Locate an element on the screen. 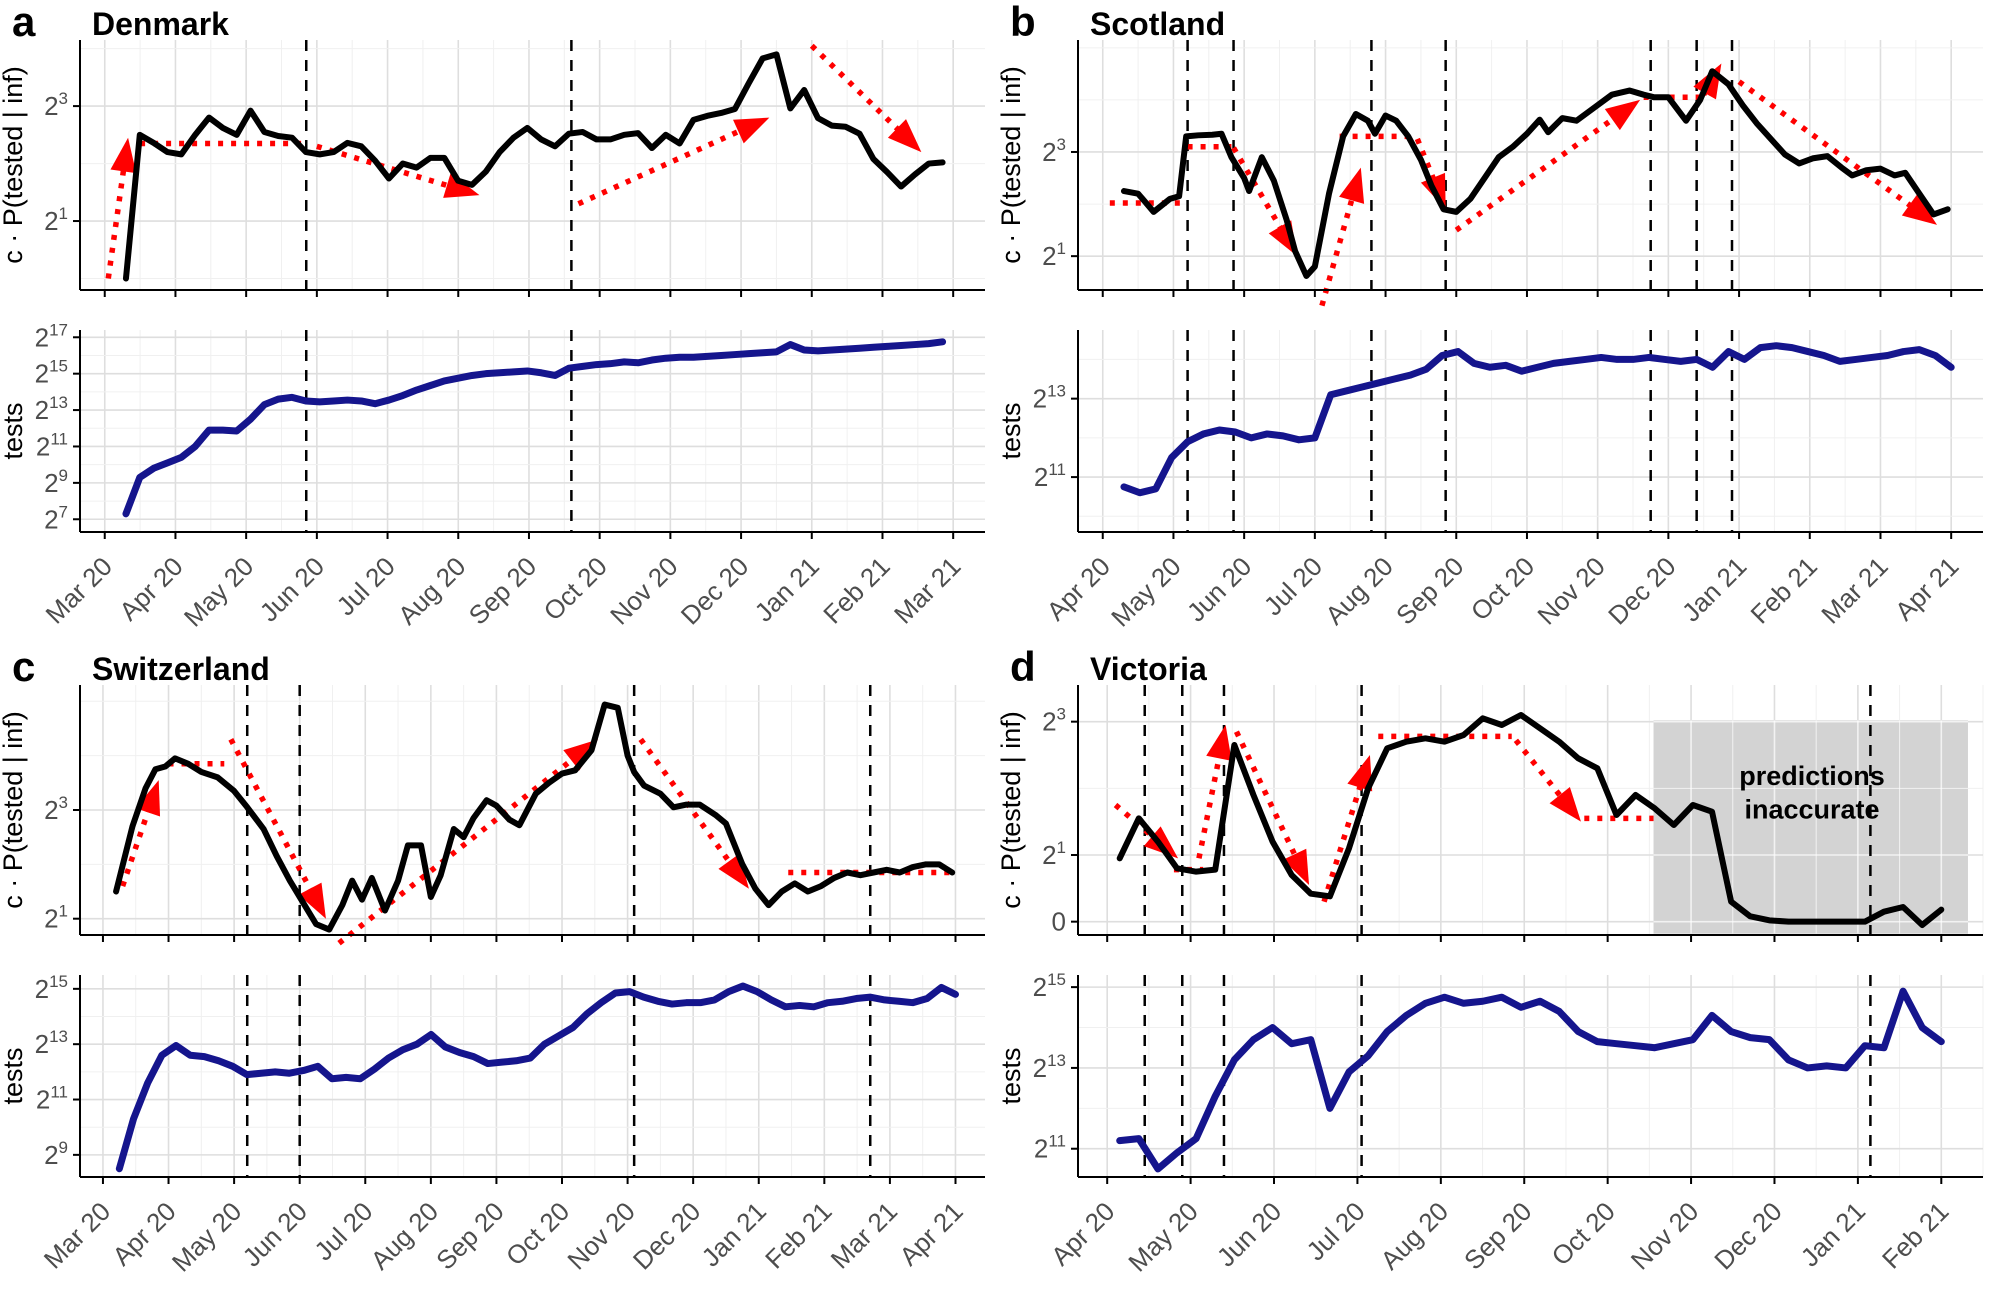  region-label-line: predictions is located at coordinates (1812, 776).